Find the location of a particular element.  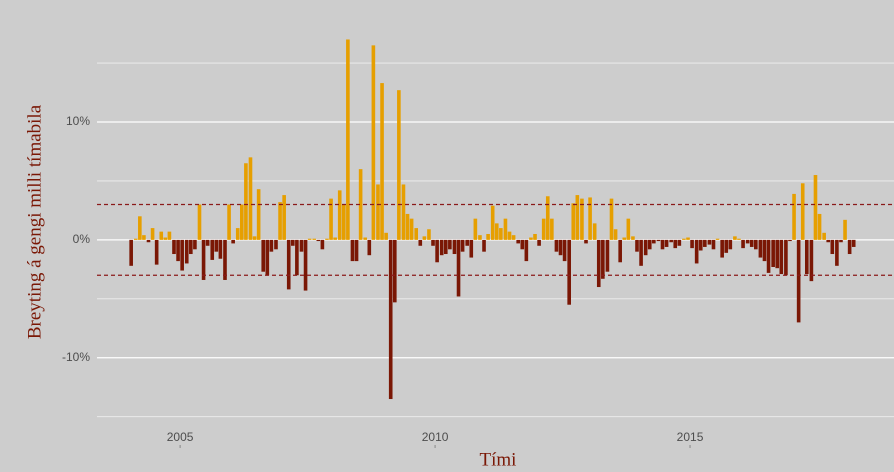

y-tick-label: 10% is located at coordinates (78, 121).